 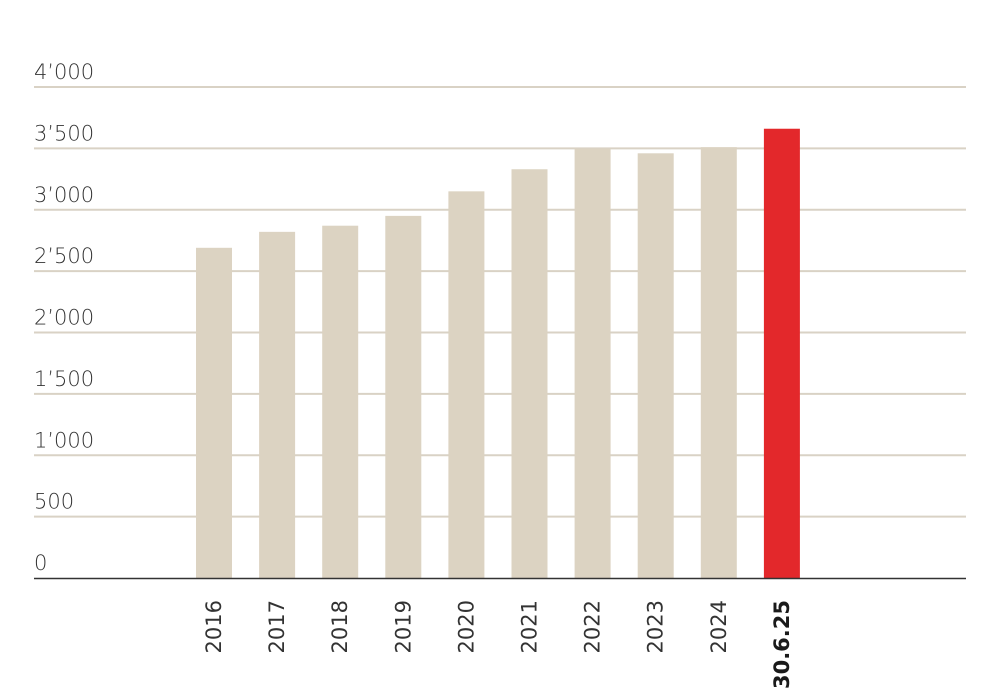 I want to click on x-tick-label: 2021, so click(x=530, y=626).